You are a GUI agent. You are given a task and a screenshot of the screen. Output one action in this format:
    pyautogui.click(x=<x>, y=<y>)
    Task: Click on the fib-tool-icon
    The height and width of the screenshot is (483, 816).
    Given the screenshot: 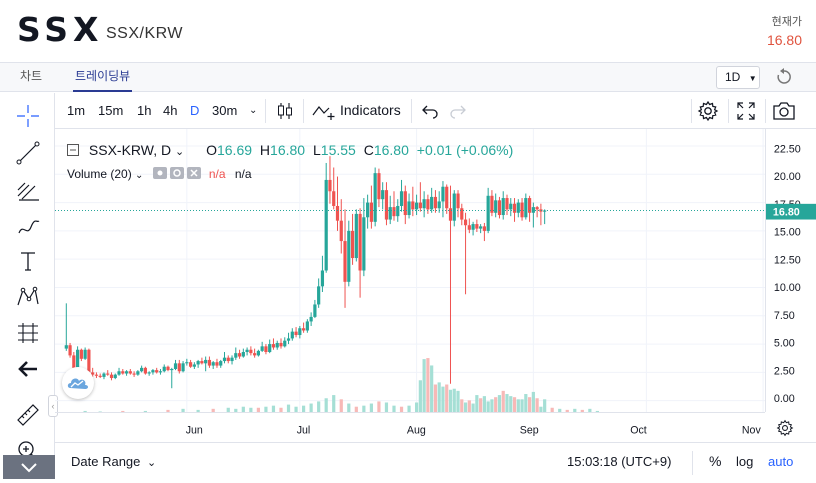 What is the action you would take?
    pyautogui.click(x=28, y=189)
    